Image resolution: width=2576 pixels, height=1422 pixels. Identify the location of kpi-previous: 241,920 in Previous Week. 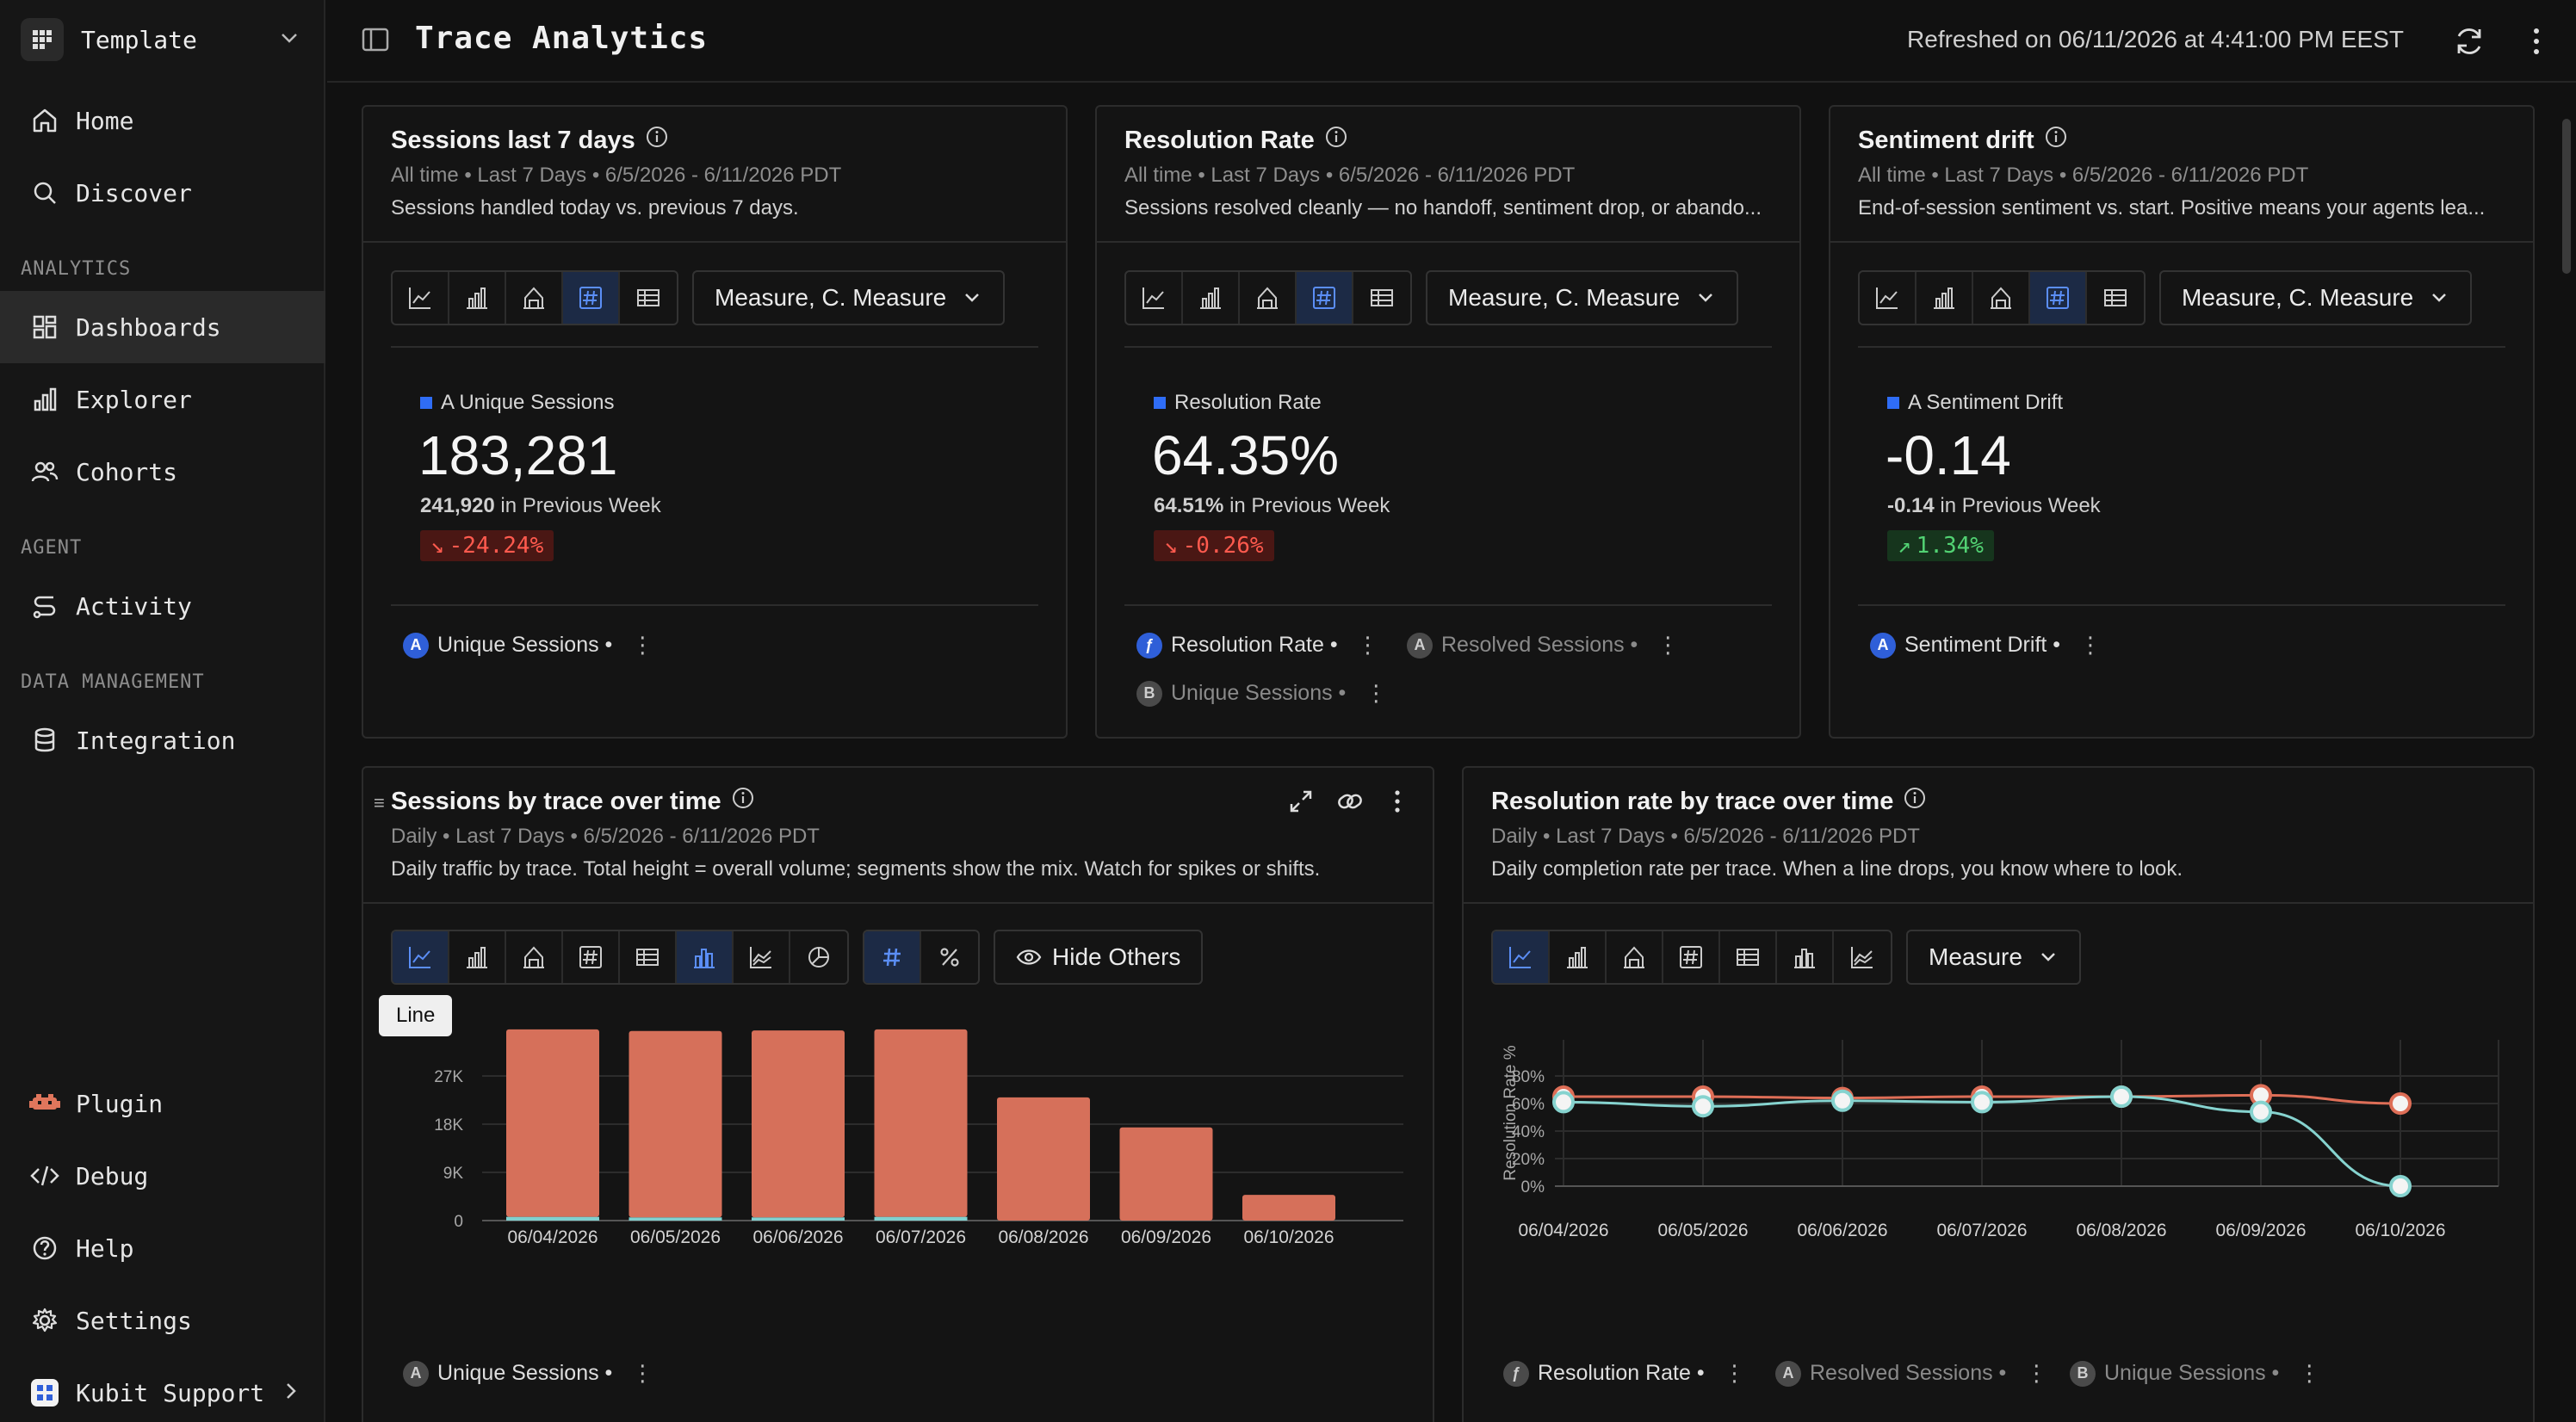
(540, 505).